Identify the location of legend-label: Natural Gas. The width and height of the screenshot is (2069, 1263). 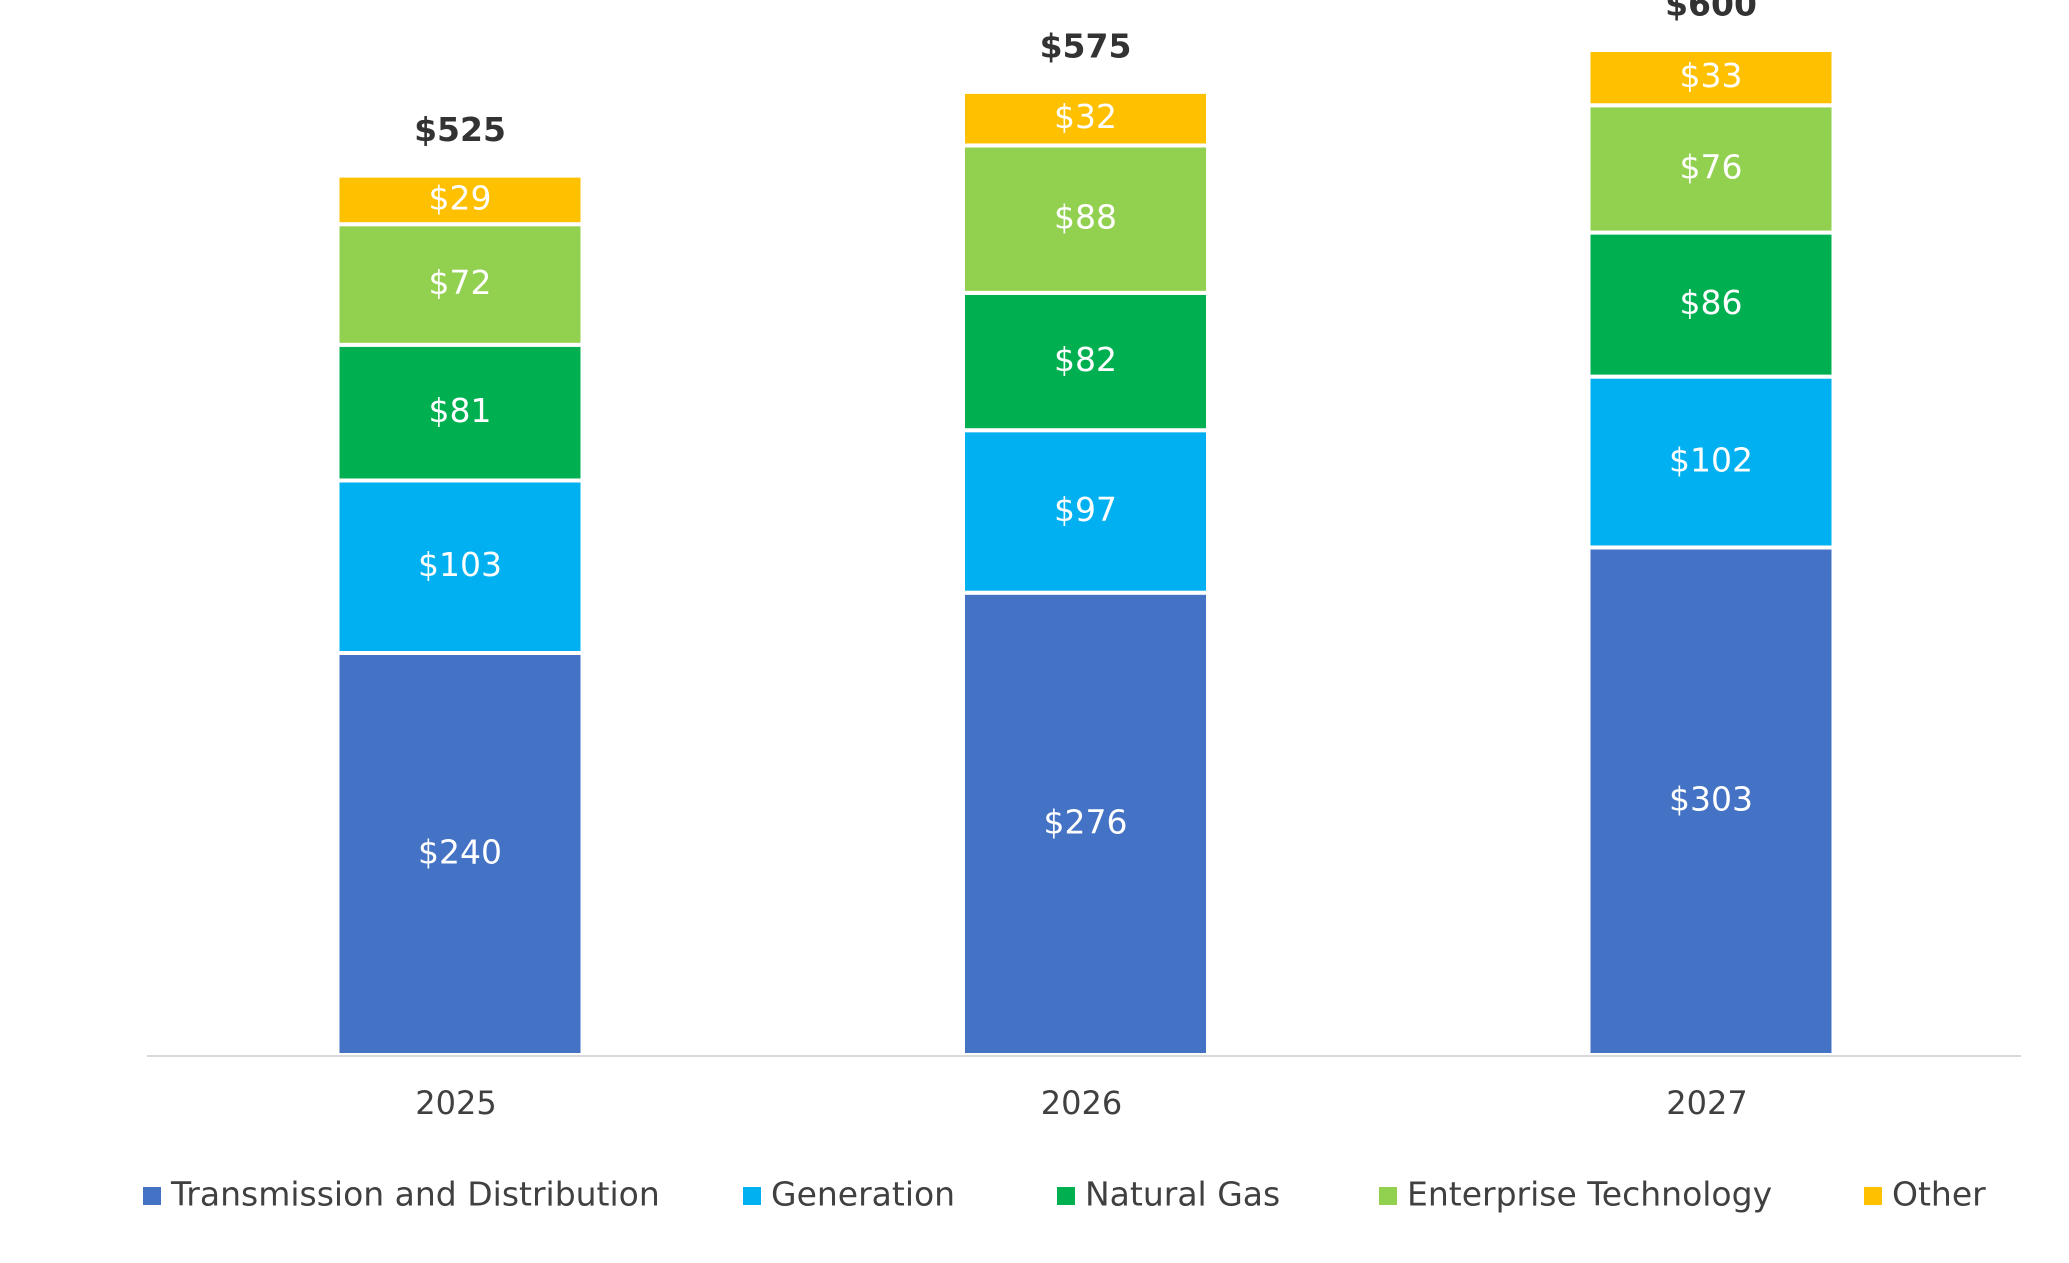
(1182, 1194).